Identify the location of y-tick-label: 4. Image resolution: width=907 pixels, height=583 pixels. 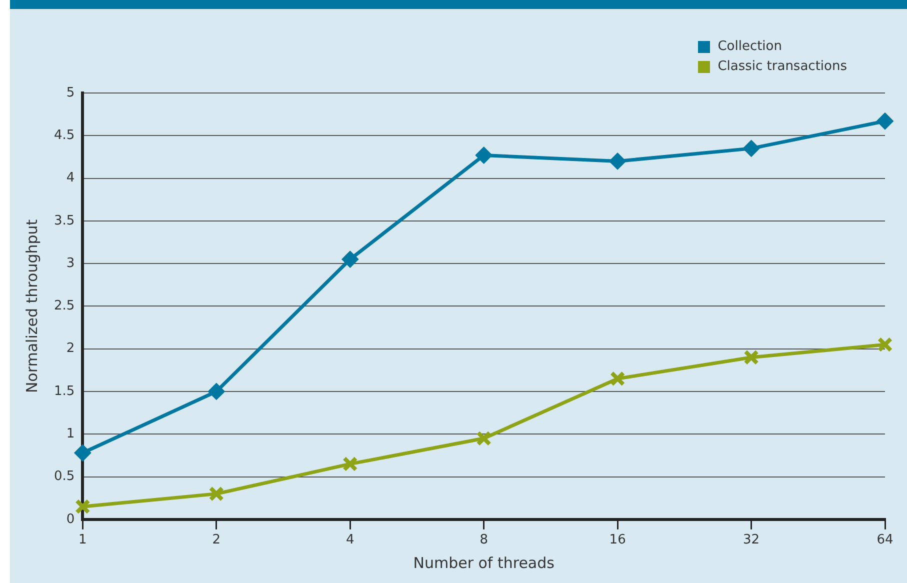
(70, 178).